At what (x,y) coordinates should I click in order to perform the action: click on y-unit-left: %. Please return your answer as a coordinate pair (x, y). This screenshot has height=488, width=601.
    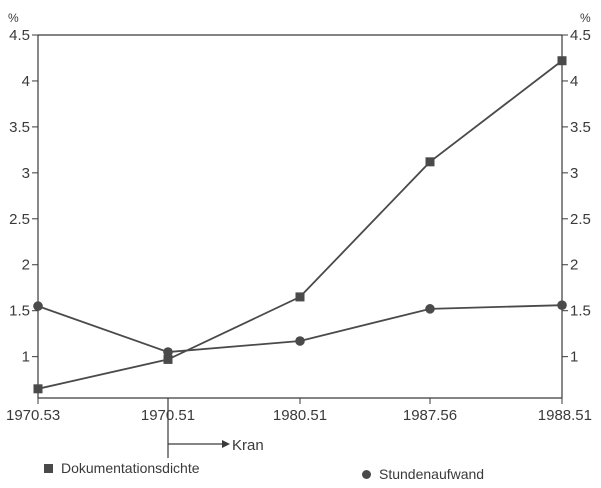
    Looking at the image, I should click on (13, 18).